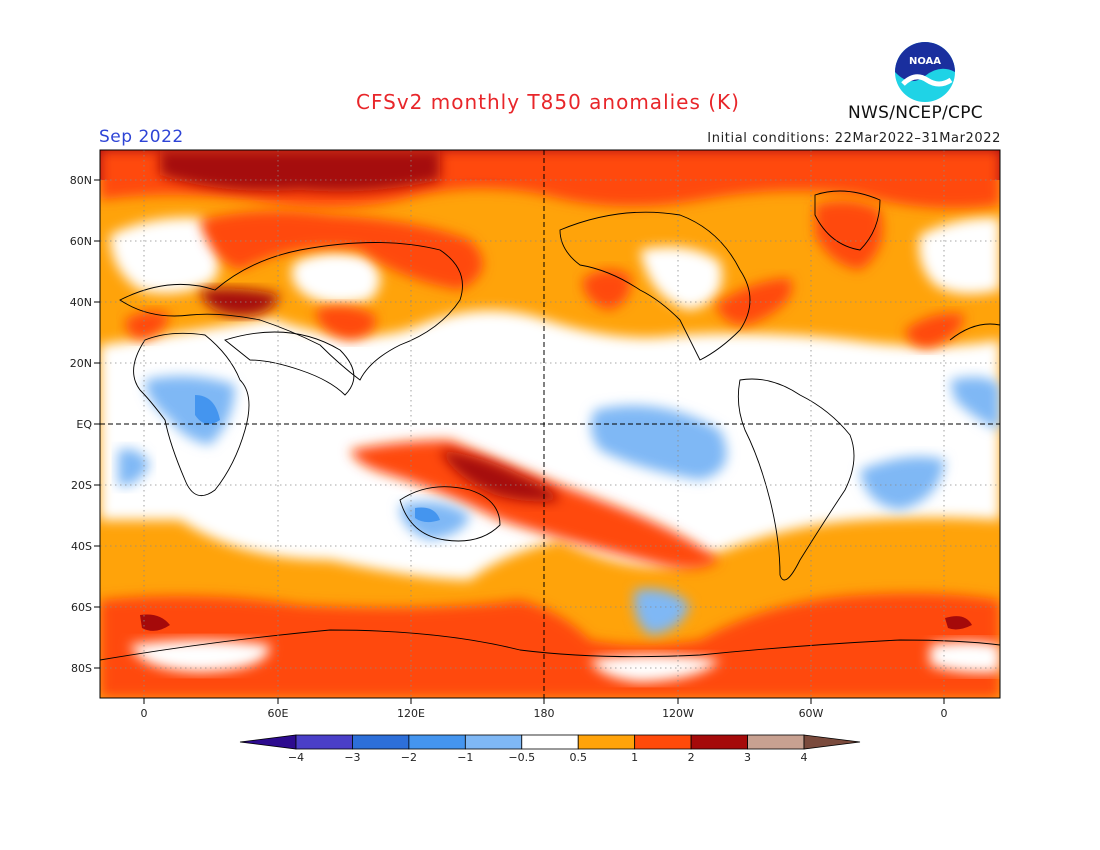 Image resolution: width=1100 pixels, height=850 pixels. Describe the element at coordinates (81, 485) in the screenshot. I see `lat-tick-label: 20S` at that location.